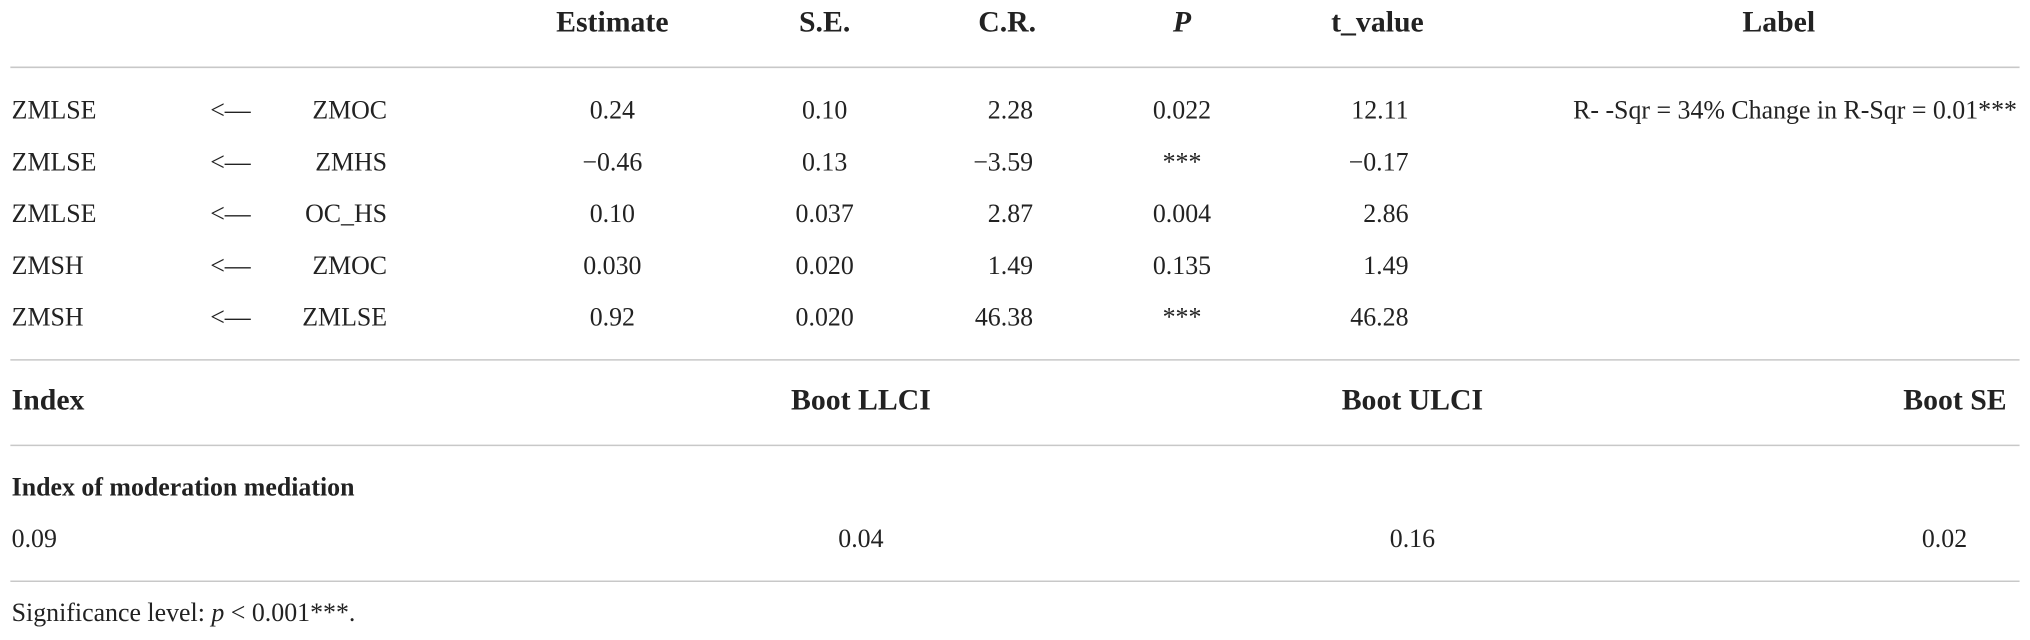 This screenshot has width=2030, height=640. I want to click on table-cell: −0.17, so click(1379, 161).